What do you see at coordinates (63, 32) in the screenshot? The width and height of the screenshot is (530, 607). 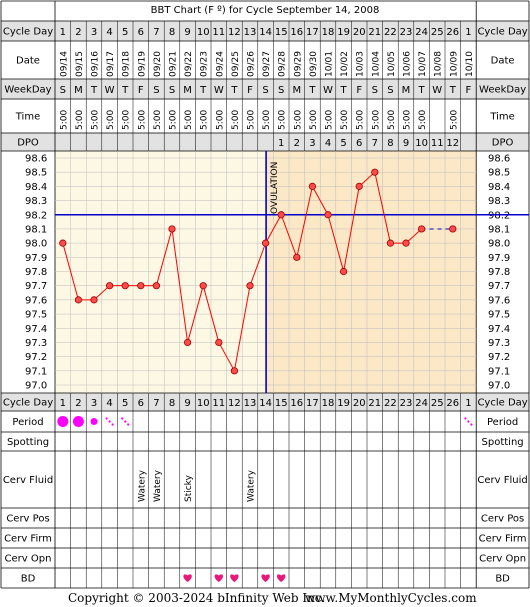 I see `cycle-day-label: 1` at bounding box center [63, 32].